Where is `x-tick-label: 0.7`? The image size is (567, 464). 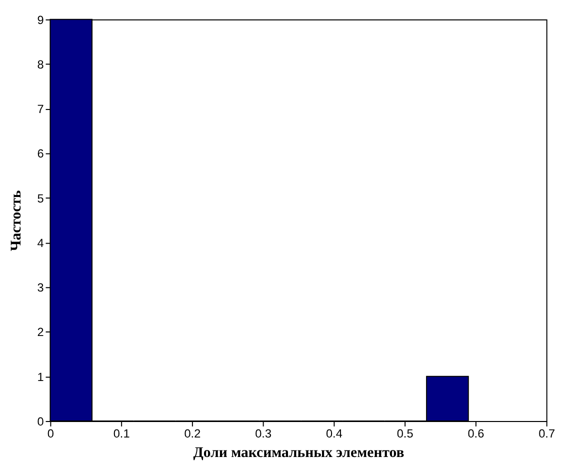 x-tick-label: 0.7 is located at coordinates (547, 433).